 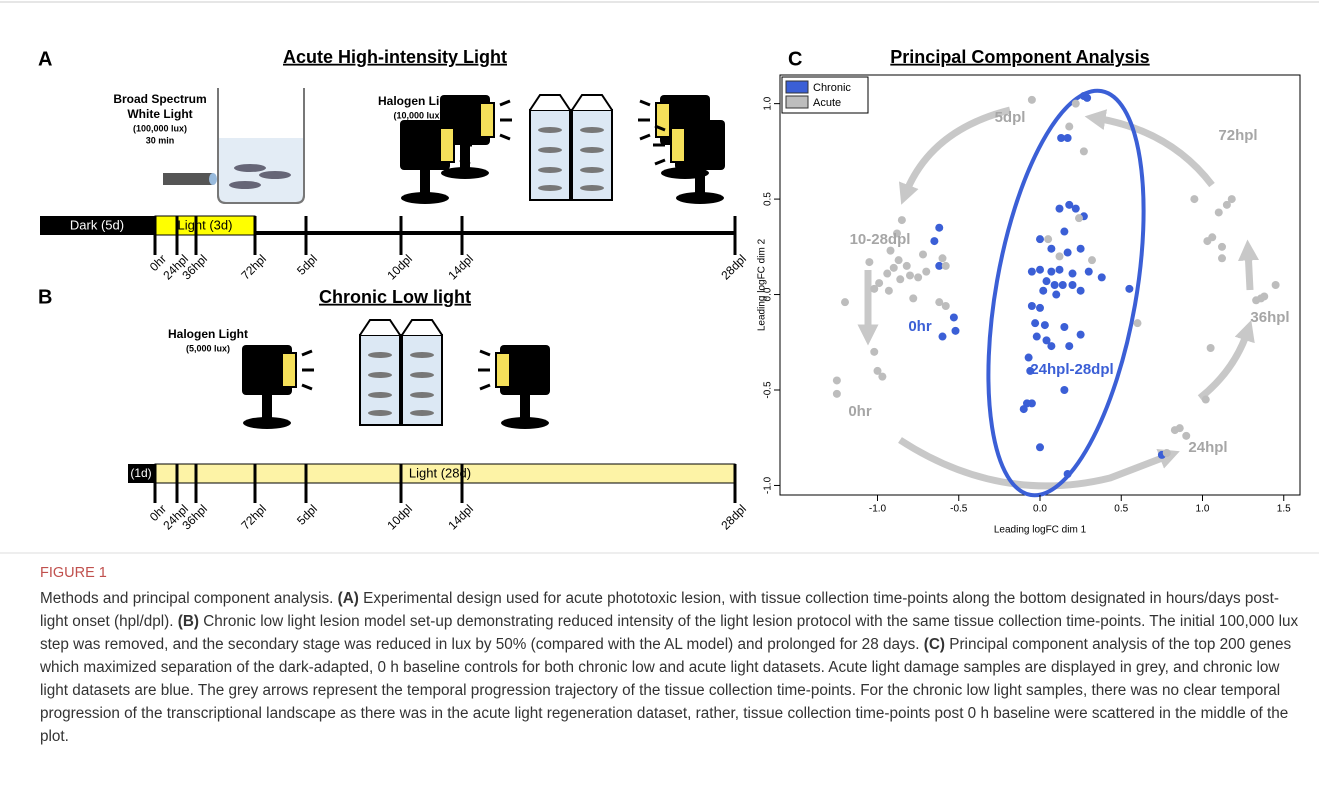 I want to click on annotation: 10-28dpl, so click(x=880, y=239).